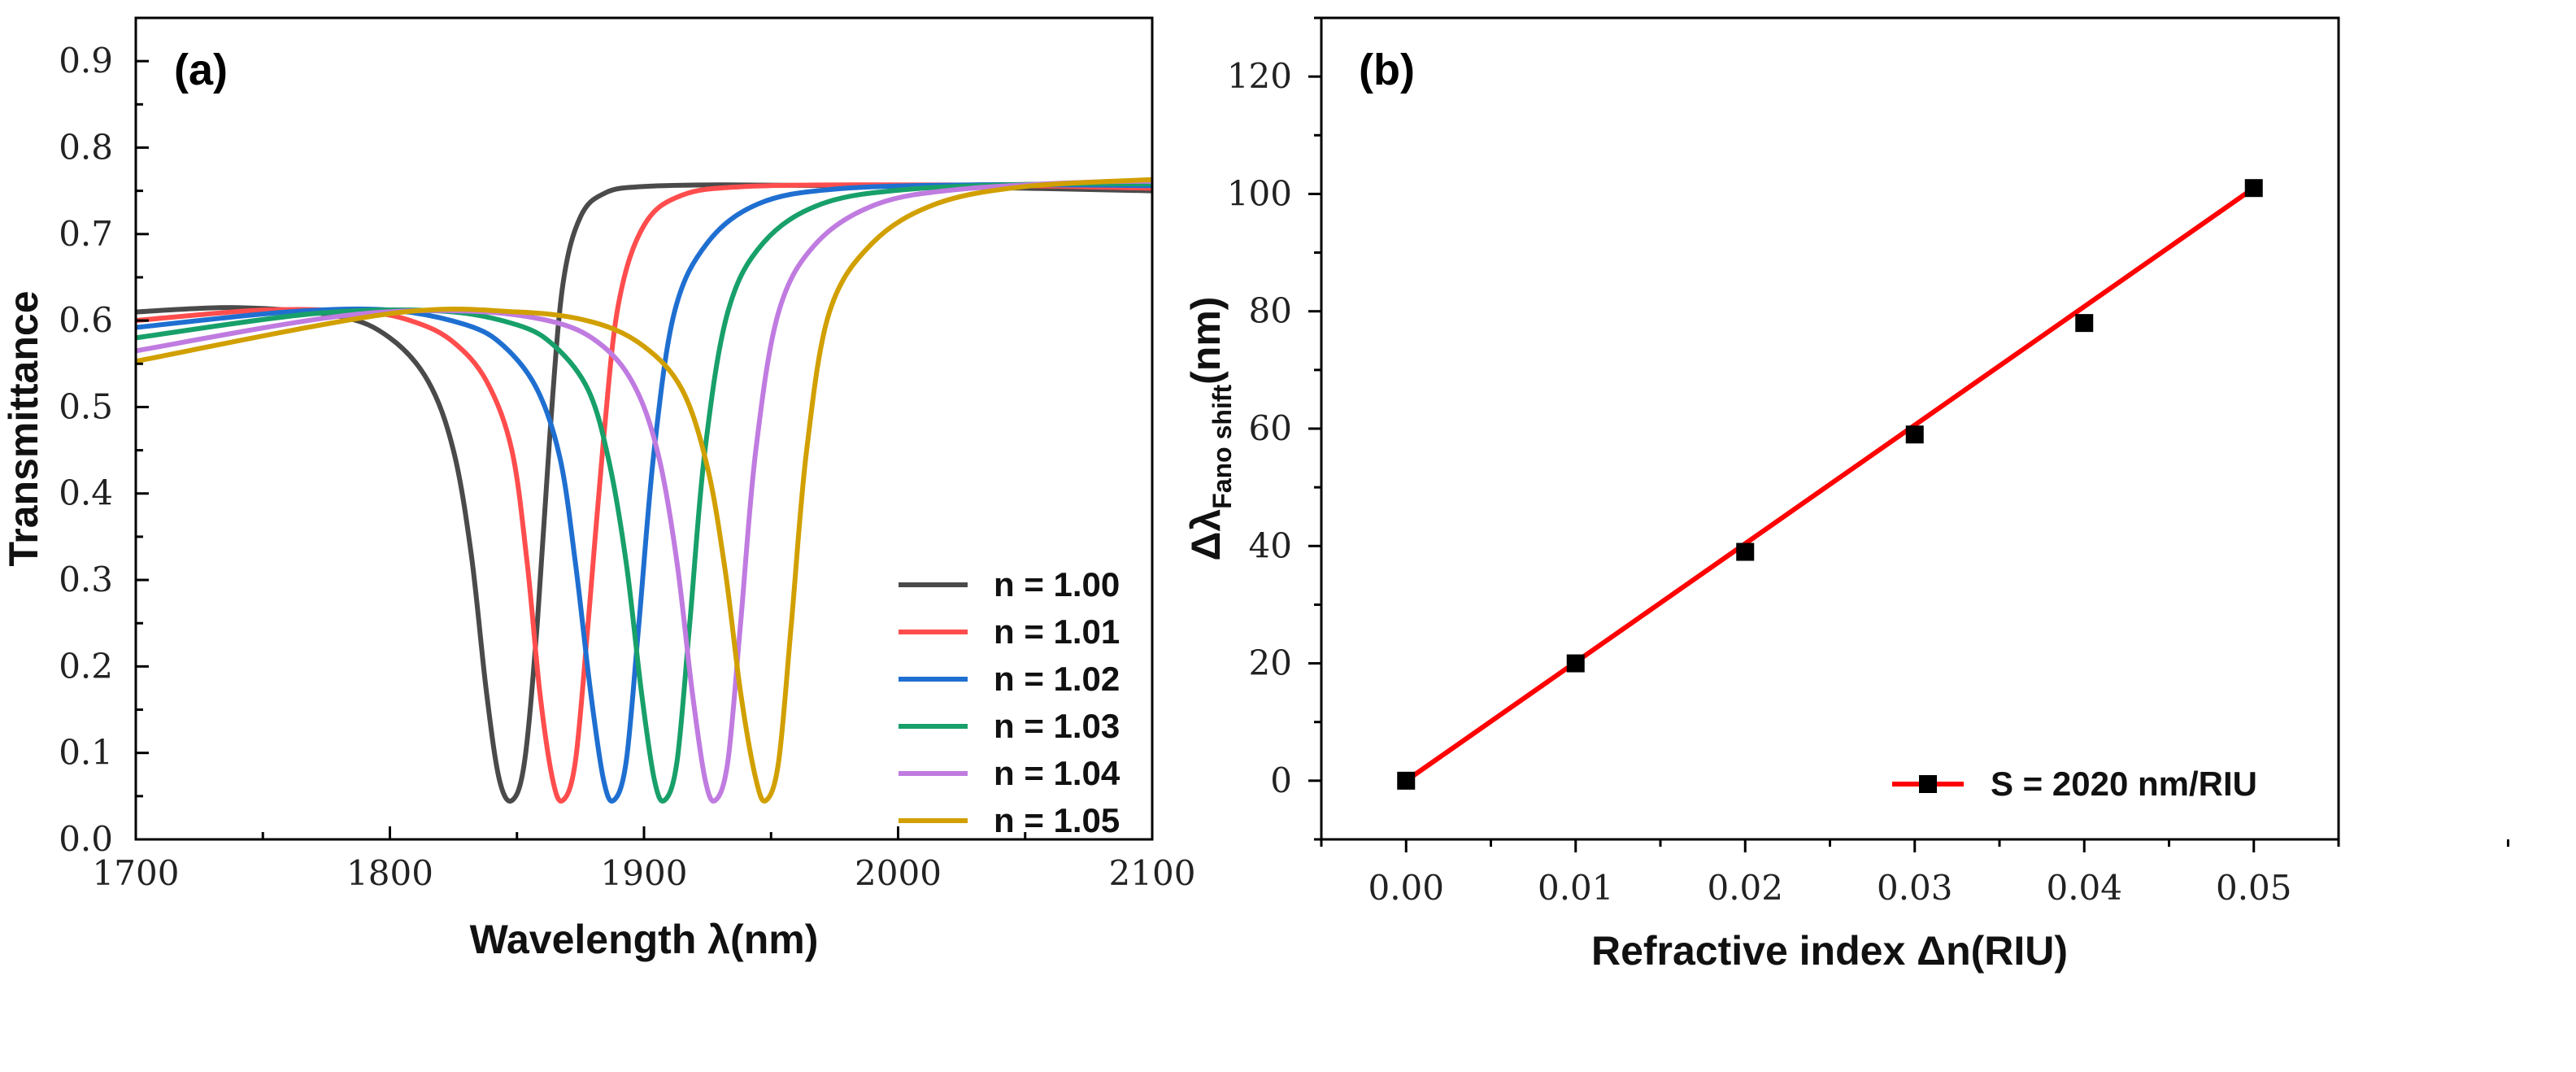 This screenshot has height=1072, width=2576. What do you see at coordinates (86, 320) in the screenshot?
I see `panel-a-y-tick-label: 0.6` at bounding box center [86, 320].